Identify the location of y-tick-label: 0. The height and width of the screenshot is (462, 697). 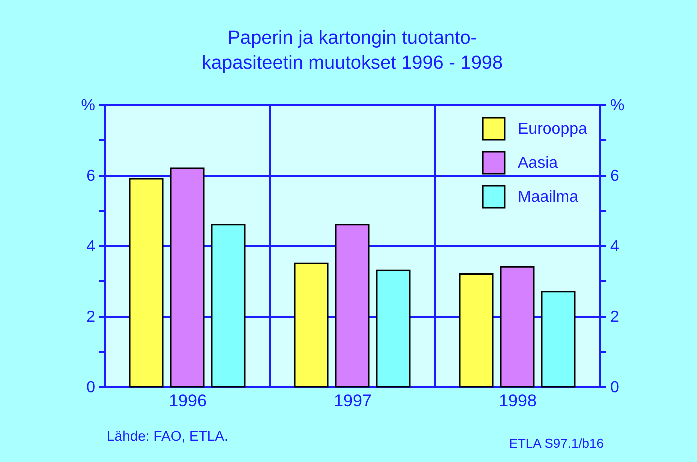
(91, 388).